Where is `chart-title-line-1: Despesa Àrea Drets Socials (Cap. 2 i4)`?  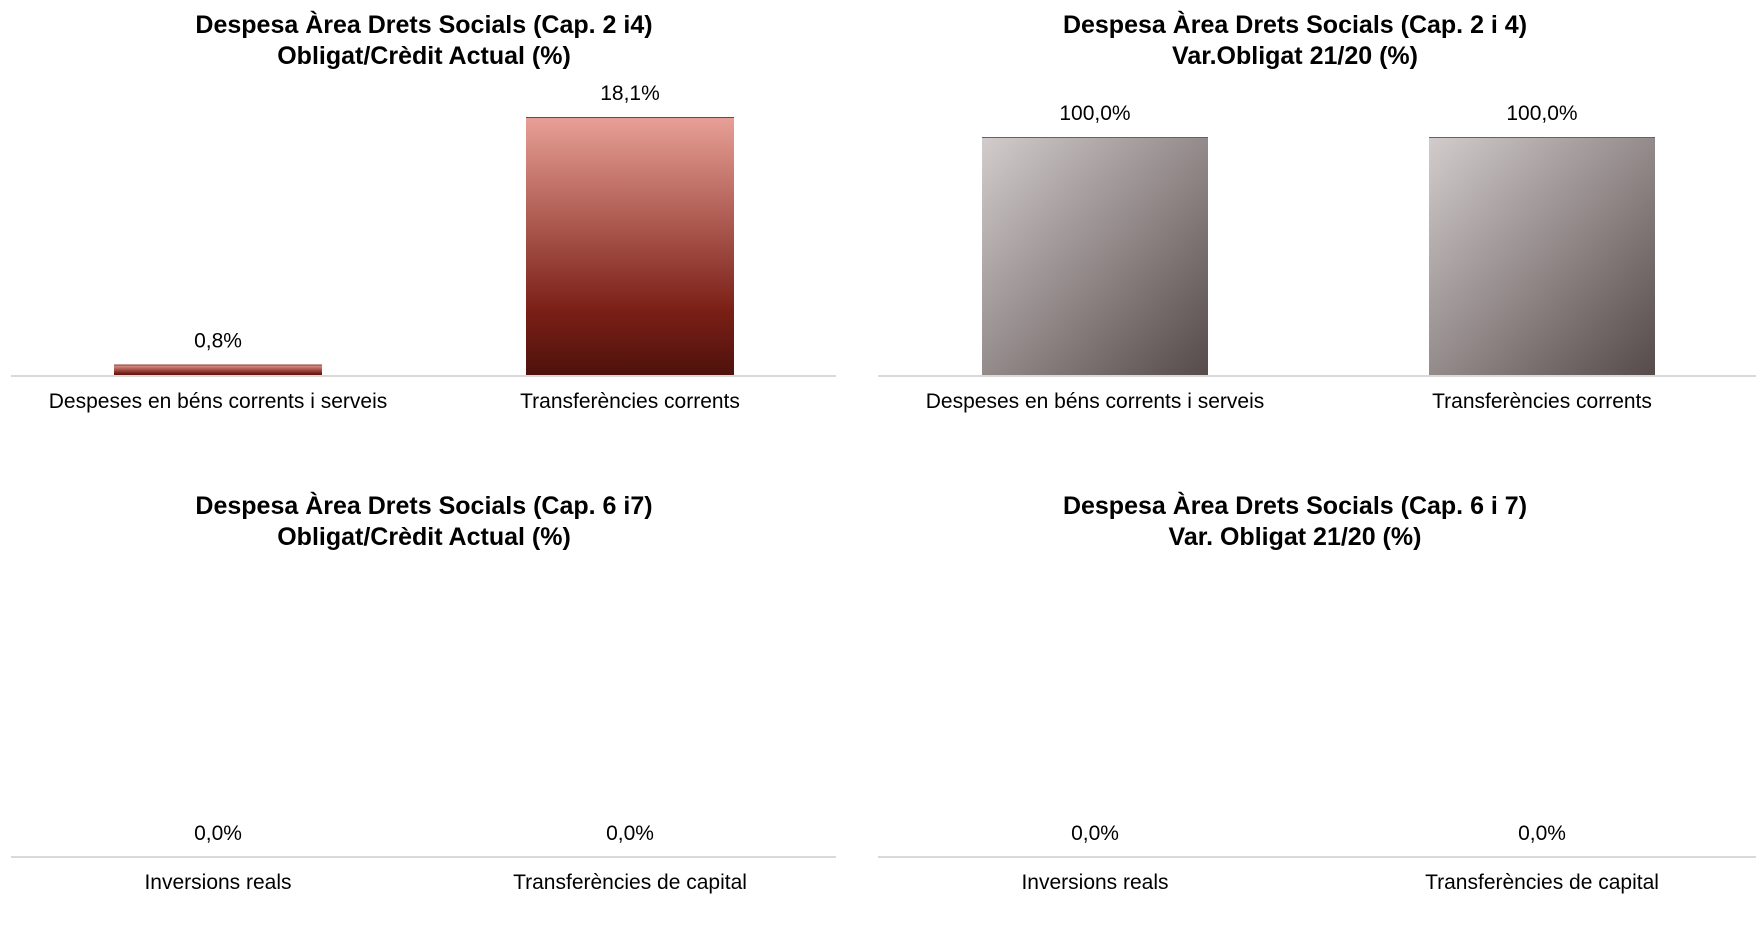
chart-title-line-1: Despesa Àrea Drets Socials (Cap. 2 i4) is located at coordinates (423, 24).